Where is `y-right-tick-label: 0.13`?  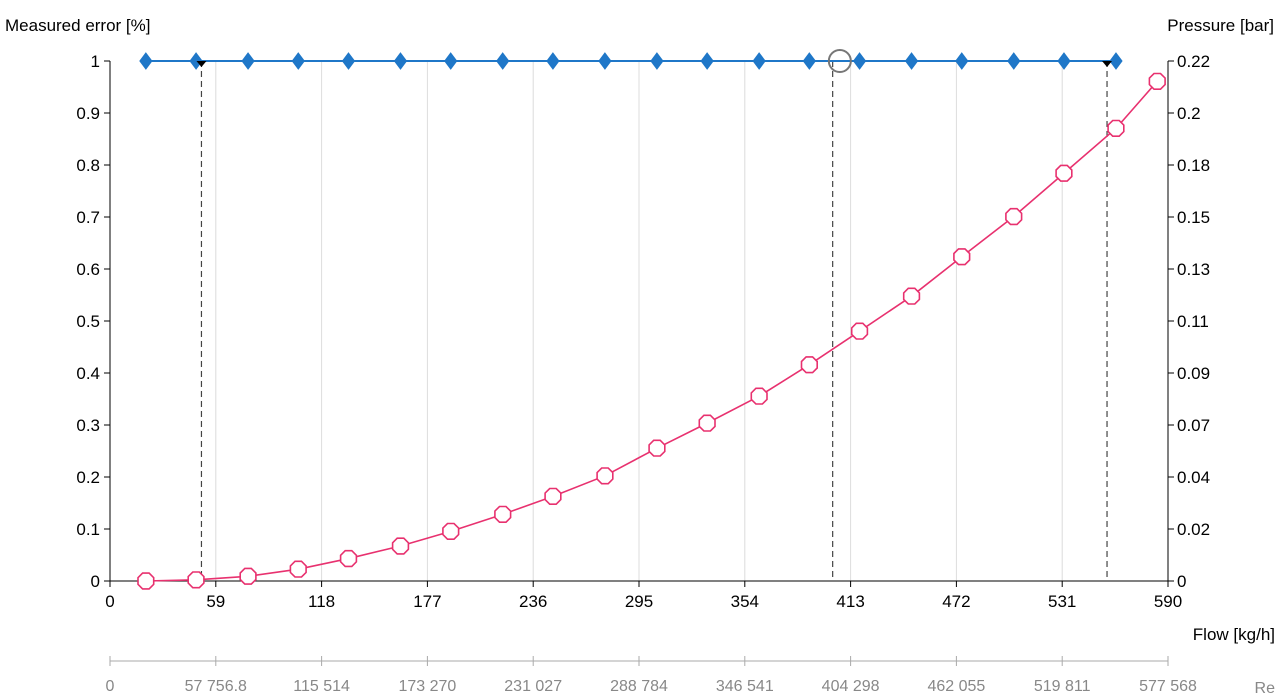
y-right-tick-label: 0.13 is located at coordinates (1193, 269).